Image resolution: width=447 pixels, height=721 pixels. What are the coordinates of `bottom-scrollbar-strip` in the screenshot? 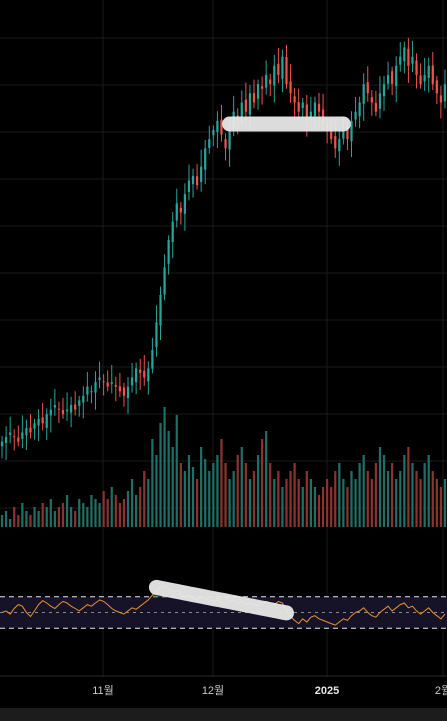 It's located at (223, 714).